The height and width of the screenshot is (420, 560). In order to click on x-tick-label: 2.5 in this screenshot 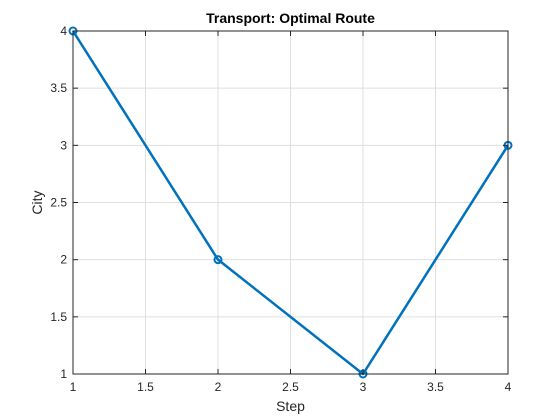, I will do `click(290, 387)`.